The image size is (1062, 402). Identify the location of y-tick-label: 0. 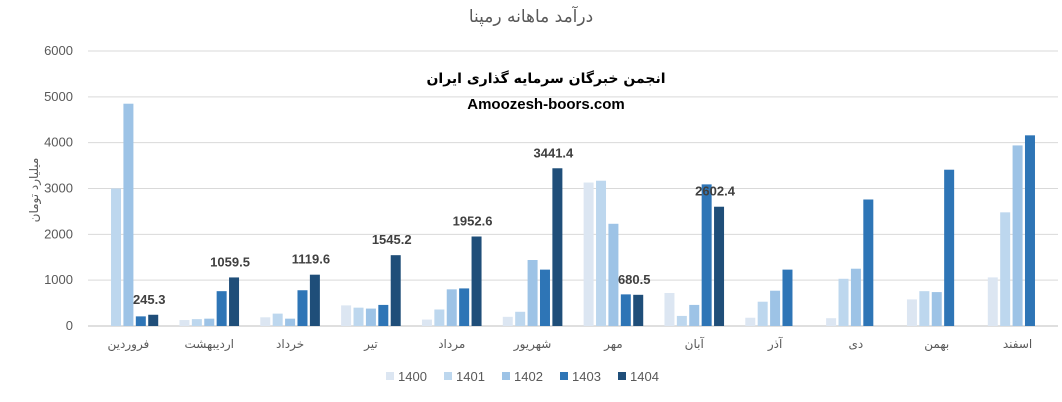
(69, 325).